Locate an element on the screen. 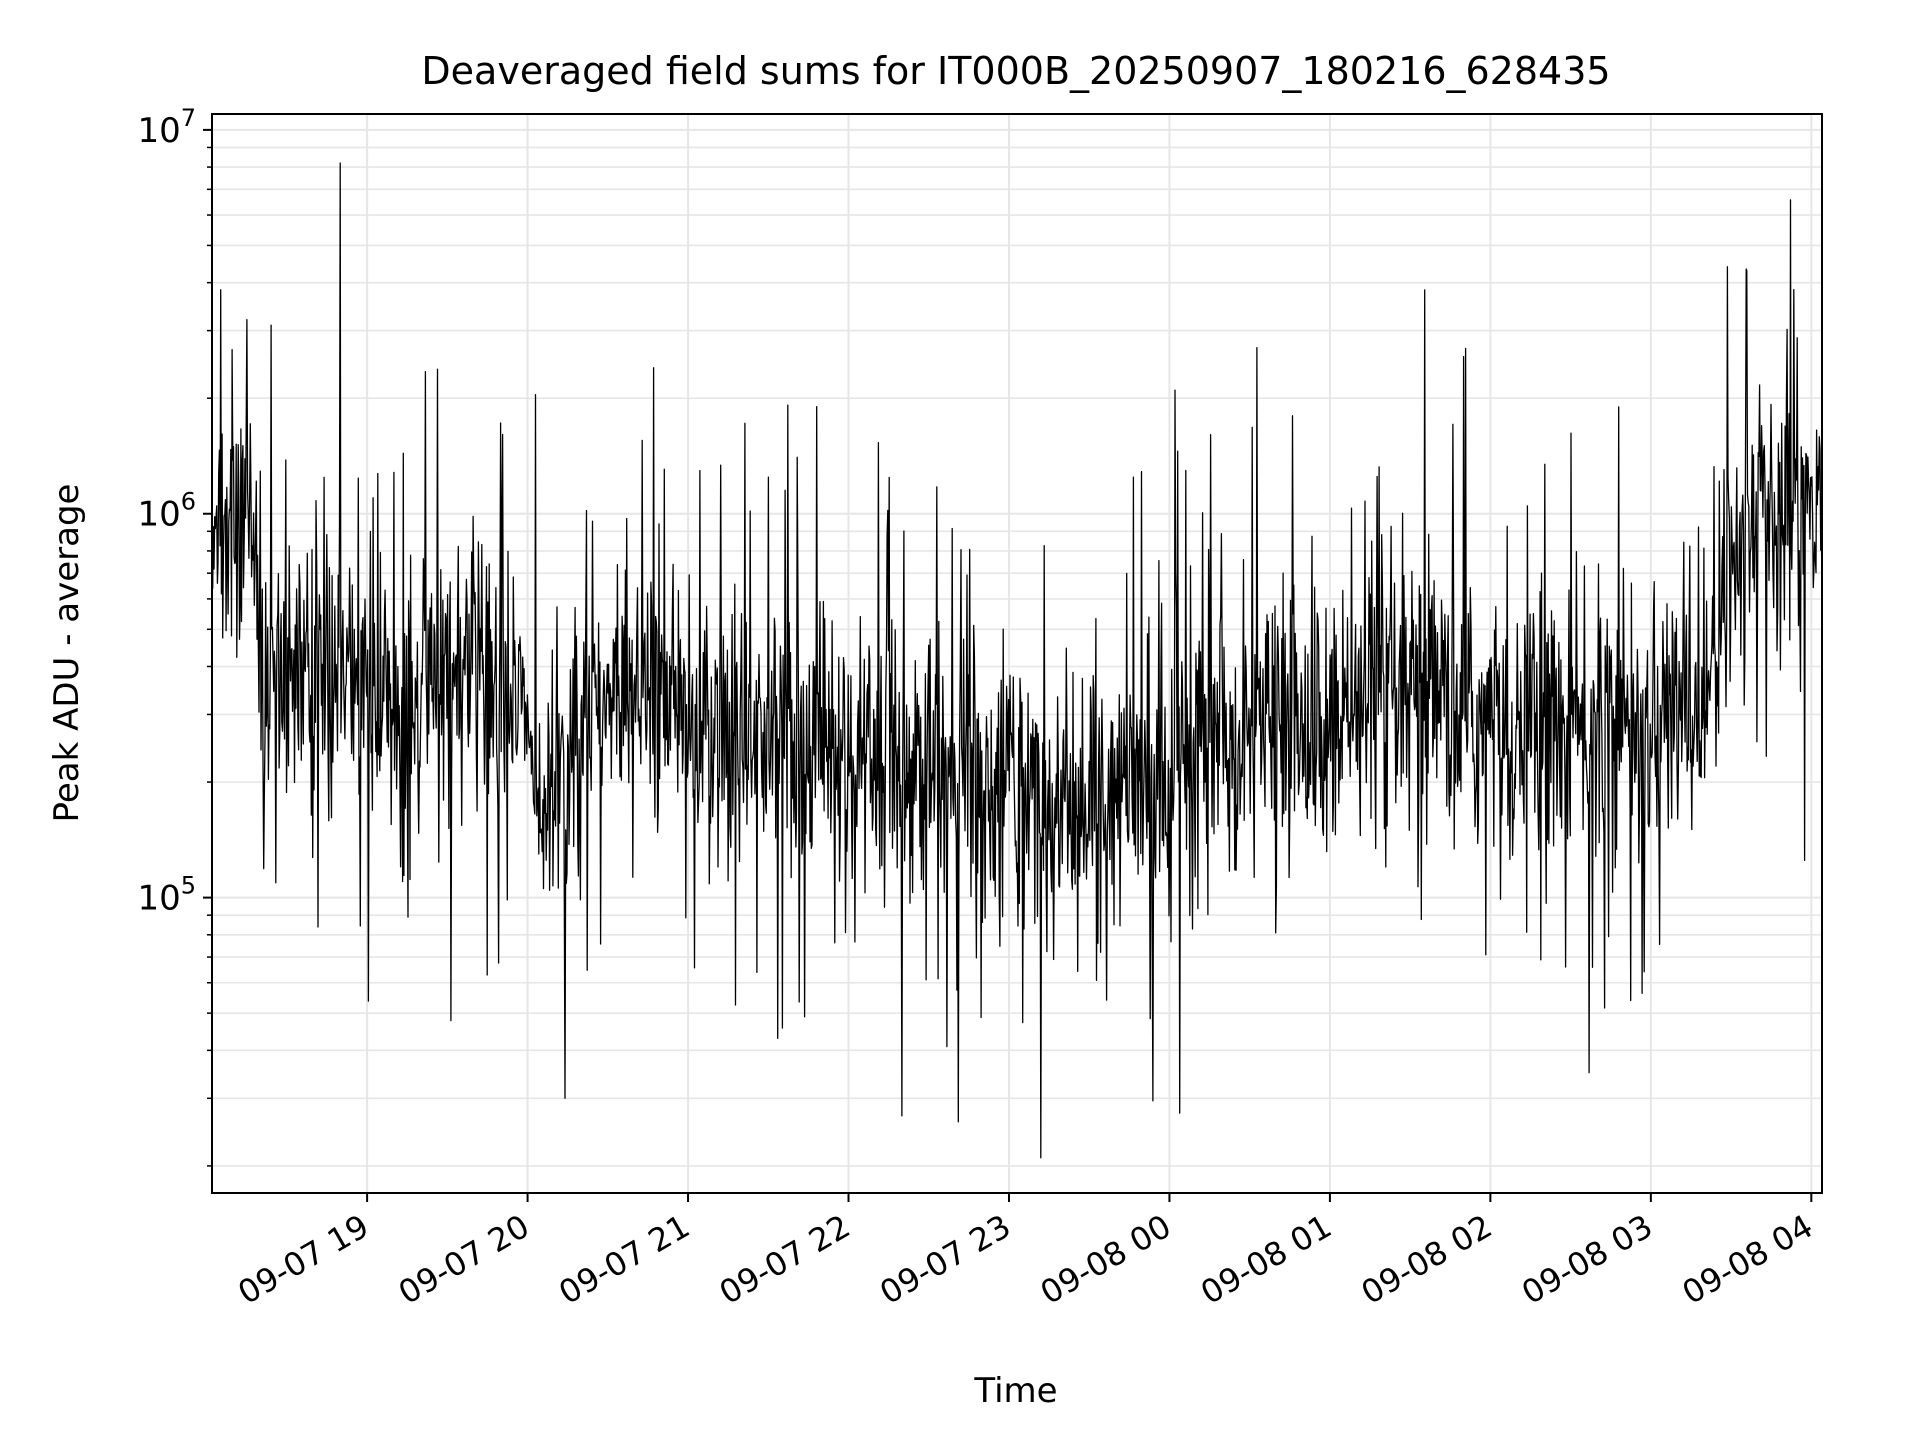 Image resolution: width=1920 pixels, height=1440 pixels. x-tick-label: 09-07 19 is located at coordinates (304, 1259).